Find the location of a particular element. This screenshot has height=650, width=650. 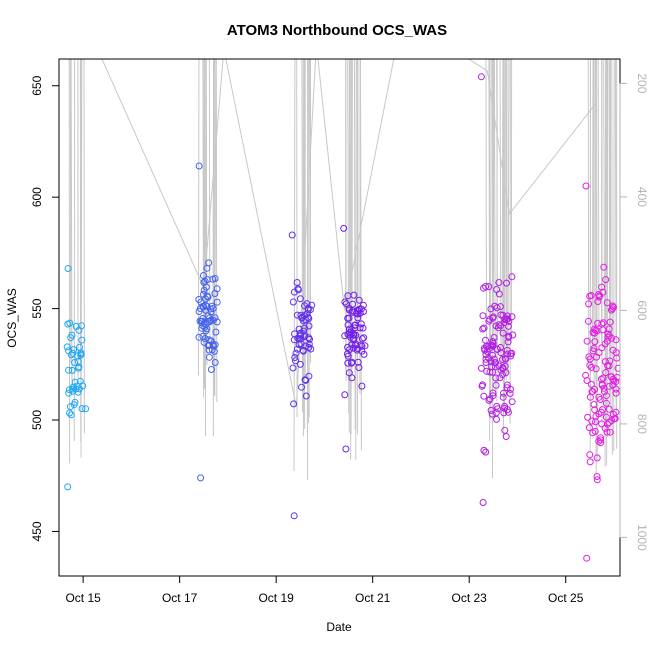

y-tick-label: 500 is located at coordinates (37, 420).